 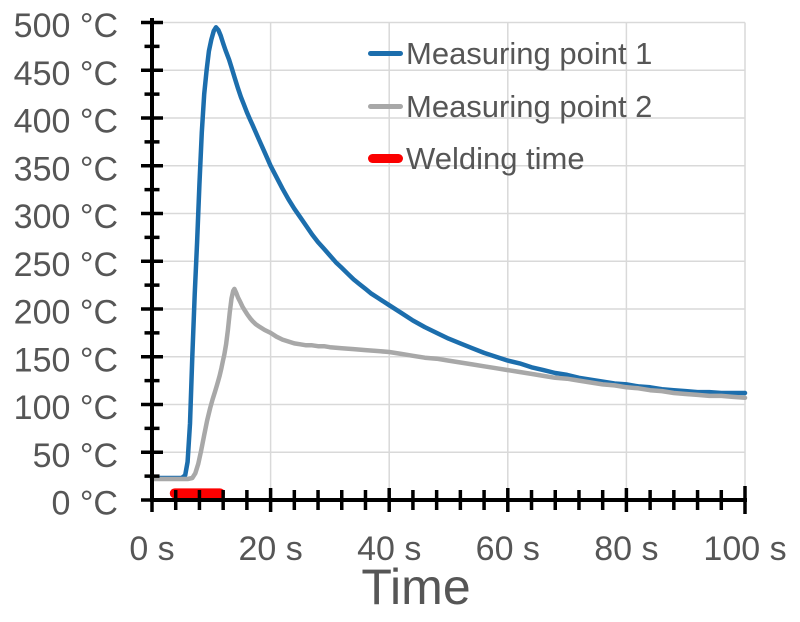 What do you see at coordinates (495, 158) in the screenshot?
I see `legend-label: Welding time` at bounding box center [495, 158].